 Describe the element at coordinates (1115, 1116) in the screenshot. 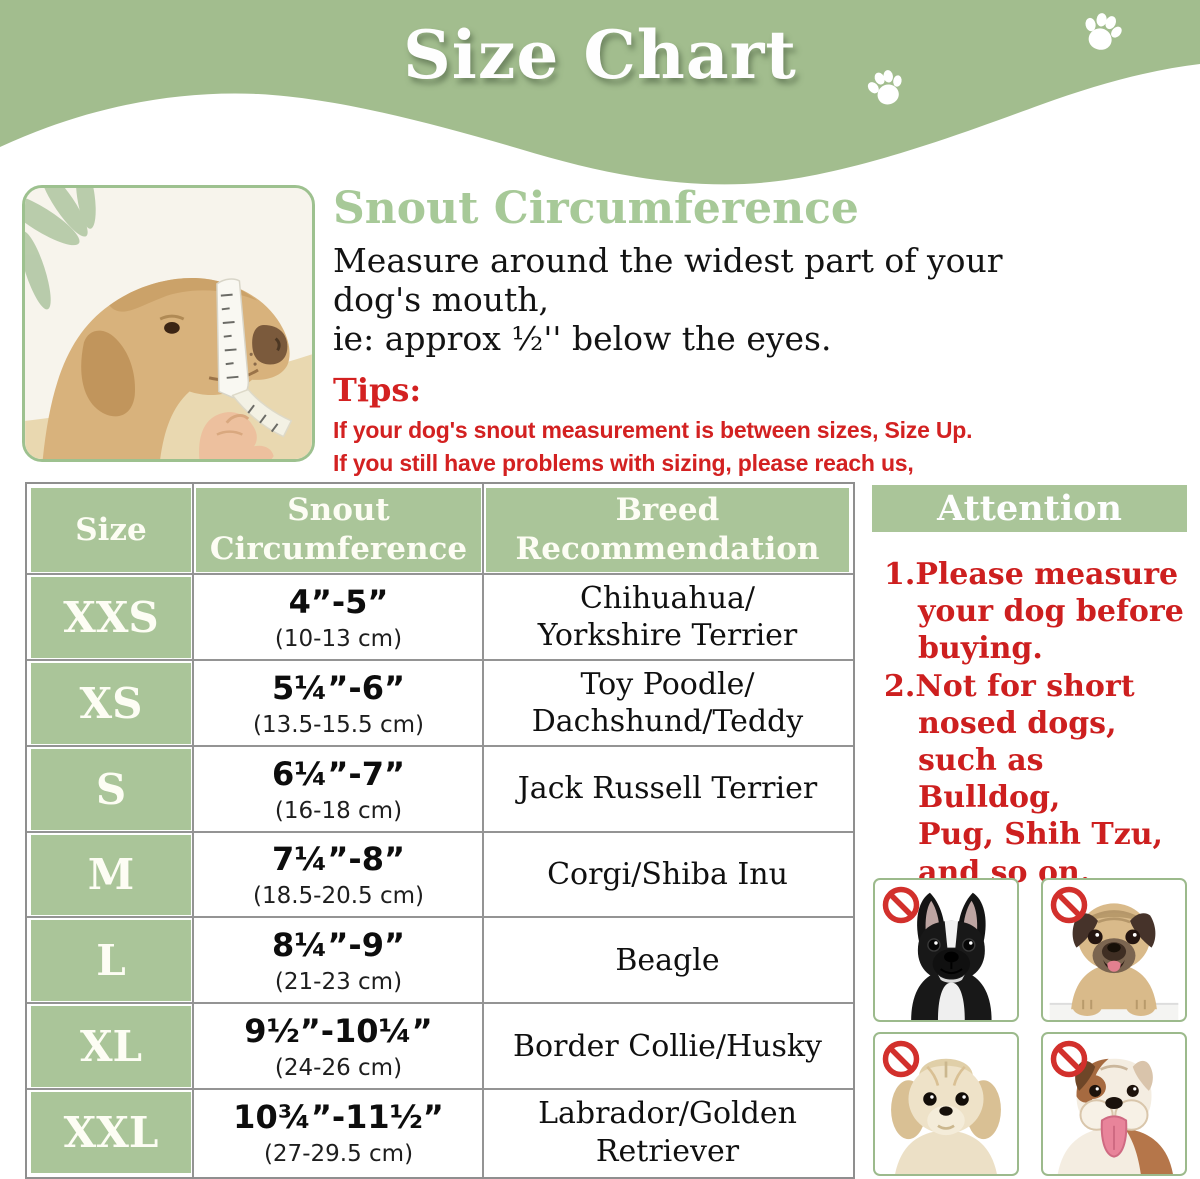

I see `english-bulldog-image` at that location.